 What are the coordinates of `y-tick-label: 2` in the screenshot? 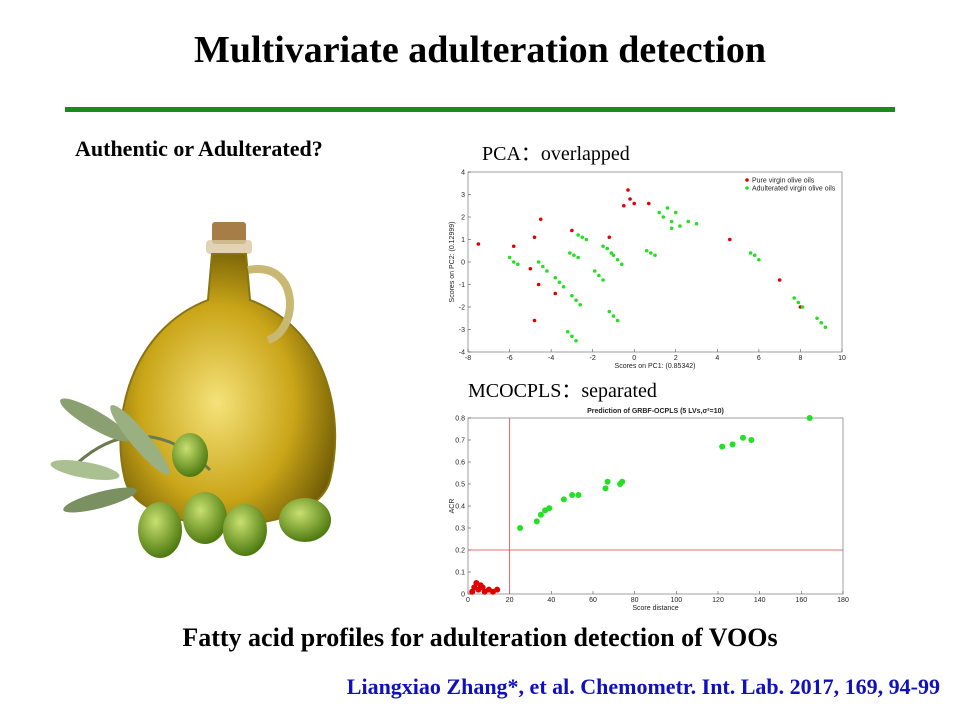 It's located at (463, 218).